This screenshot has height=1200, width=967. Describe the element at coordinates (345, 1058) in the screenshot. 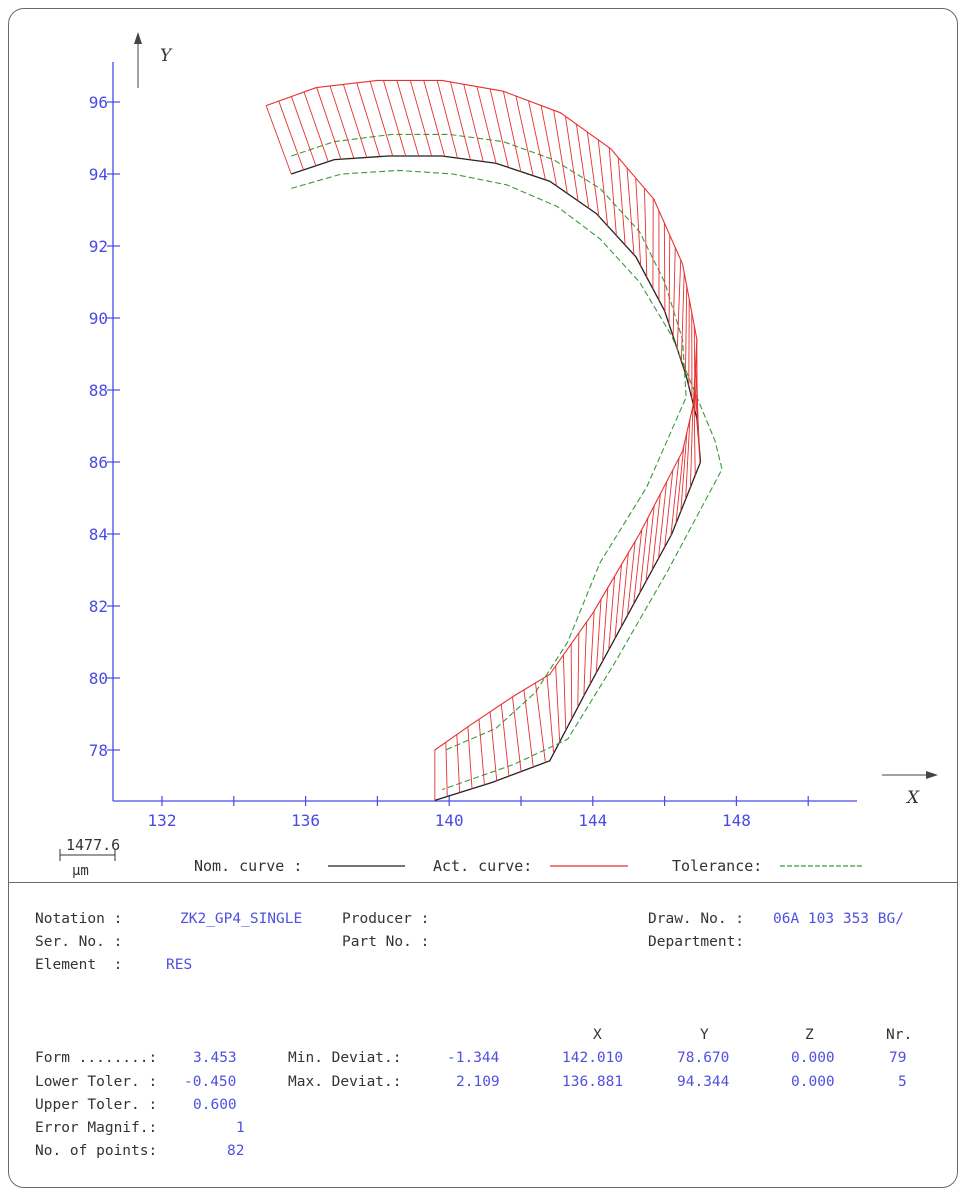

I see `min-deviat-label: Min. Deviat.:` at that location.